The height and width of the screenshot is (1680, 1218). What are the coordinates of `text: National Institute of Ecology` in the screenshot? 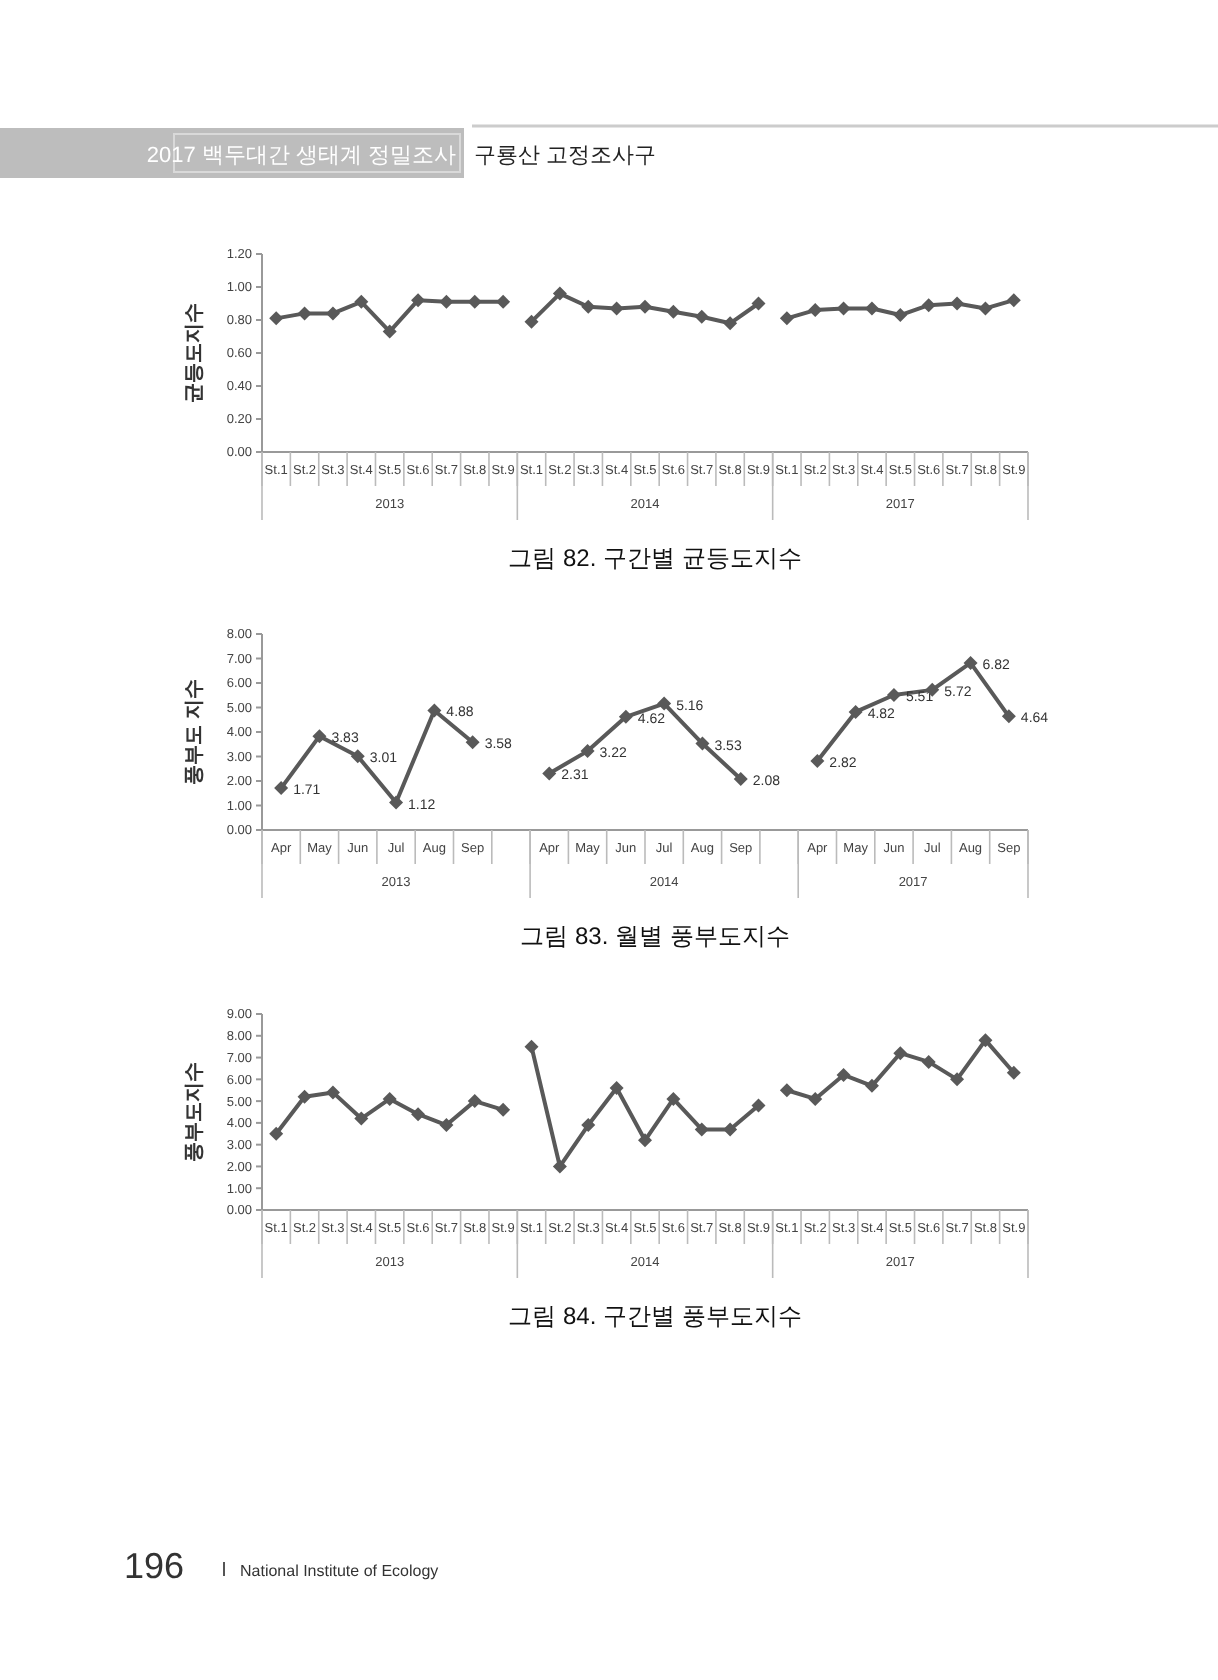 It's located at (339, 1571).